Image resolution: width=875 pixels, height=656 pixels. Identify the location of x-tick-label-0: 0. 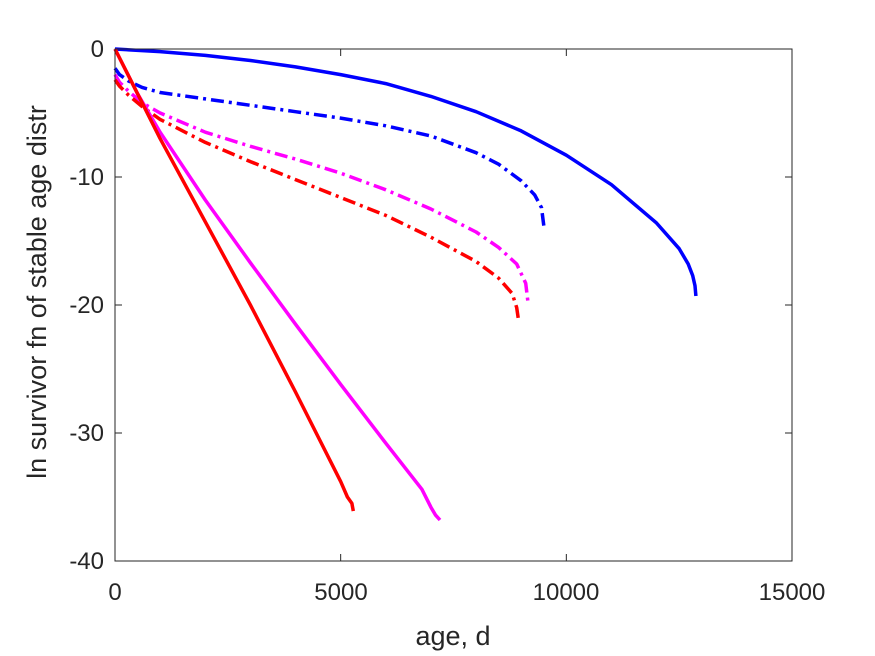
(114, 592).